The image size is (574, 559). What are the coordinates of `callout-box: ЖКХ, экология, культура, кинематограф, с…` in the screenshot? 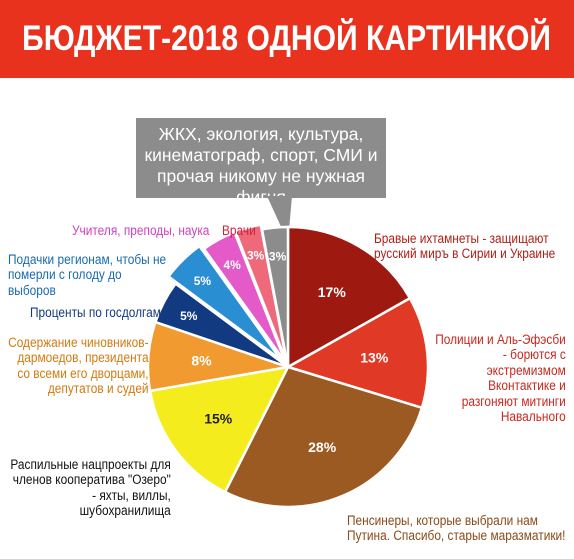 It's located at (261, 162).